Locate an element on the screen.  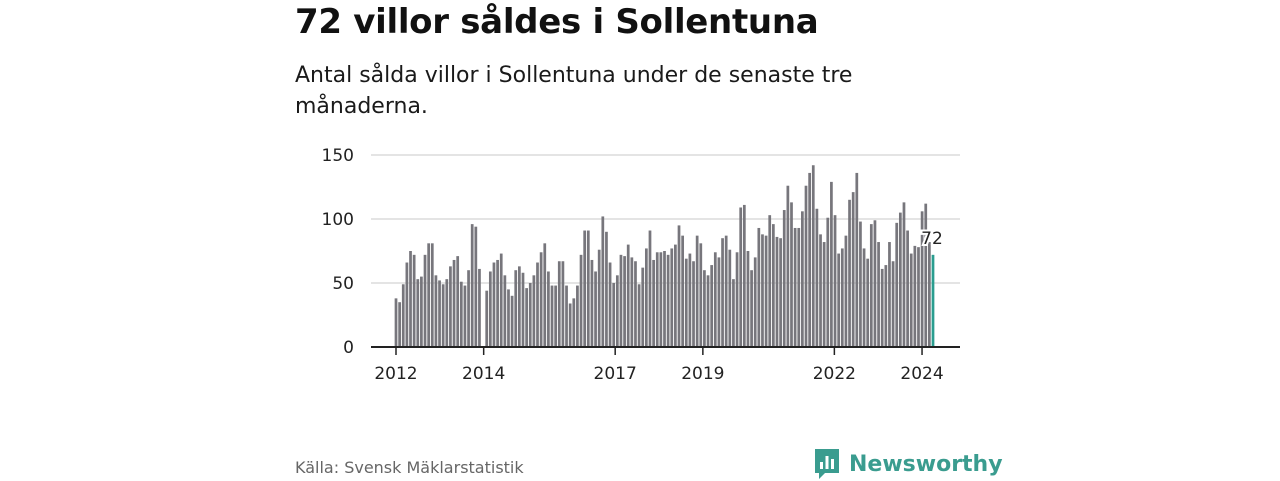
x-tick-label: 2022 is located at coordinates (834, 374).